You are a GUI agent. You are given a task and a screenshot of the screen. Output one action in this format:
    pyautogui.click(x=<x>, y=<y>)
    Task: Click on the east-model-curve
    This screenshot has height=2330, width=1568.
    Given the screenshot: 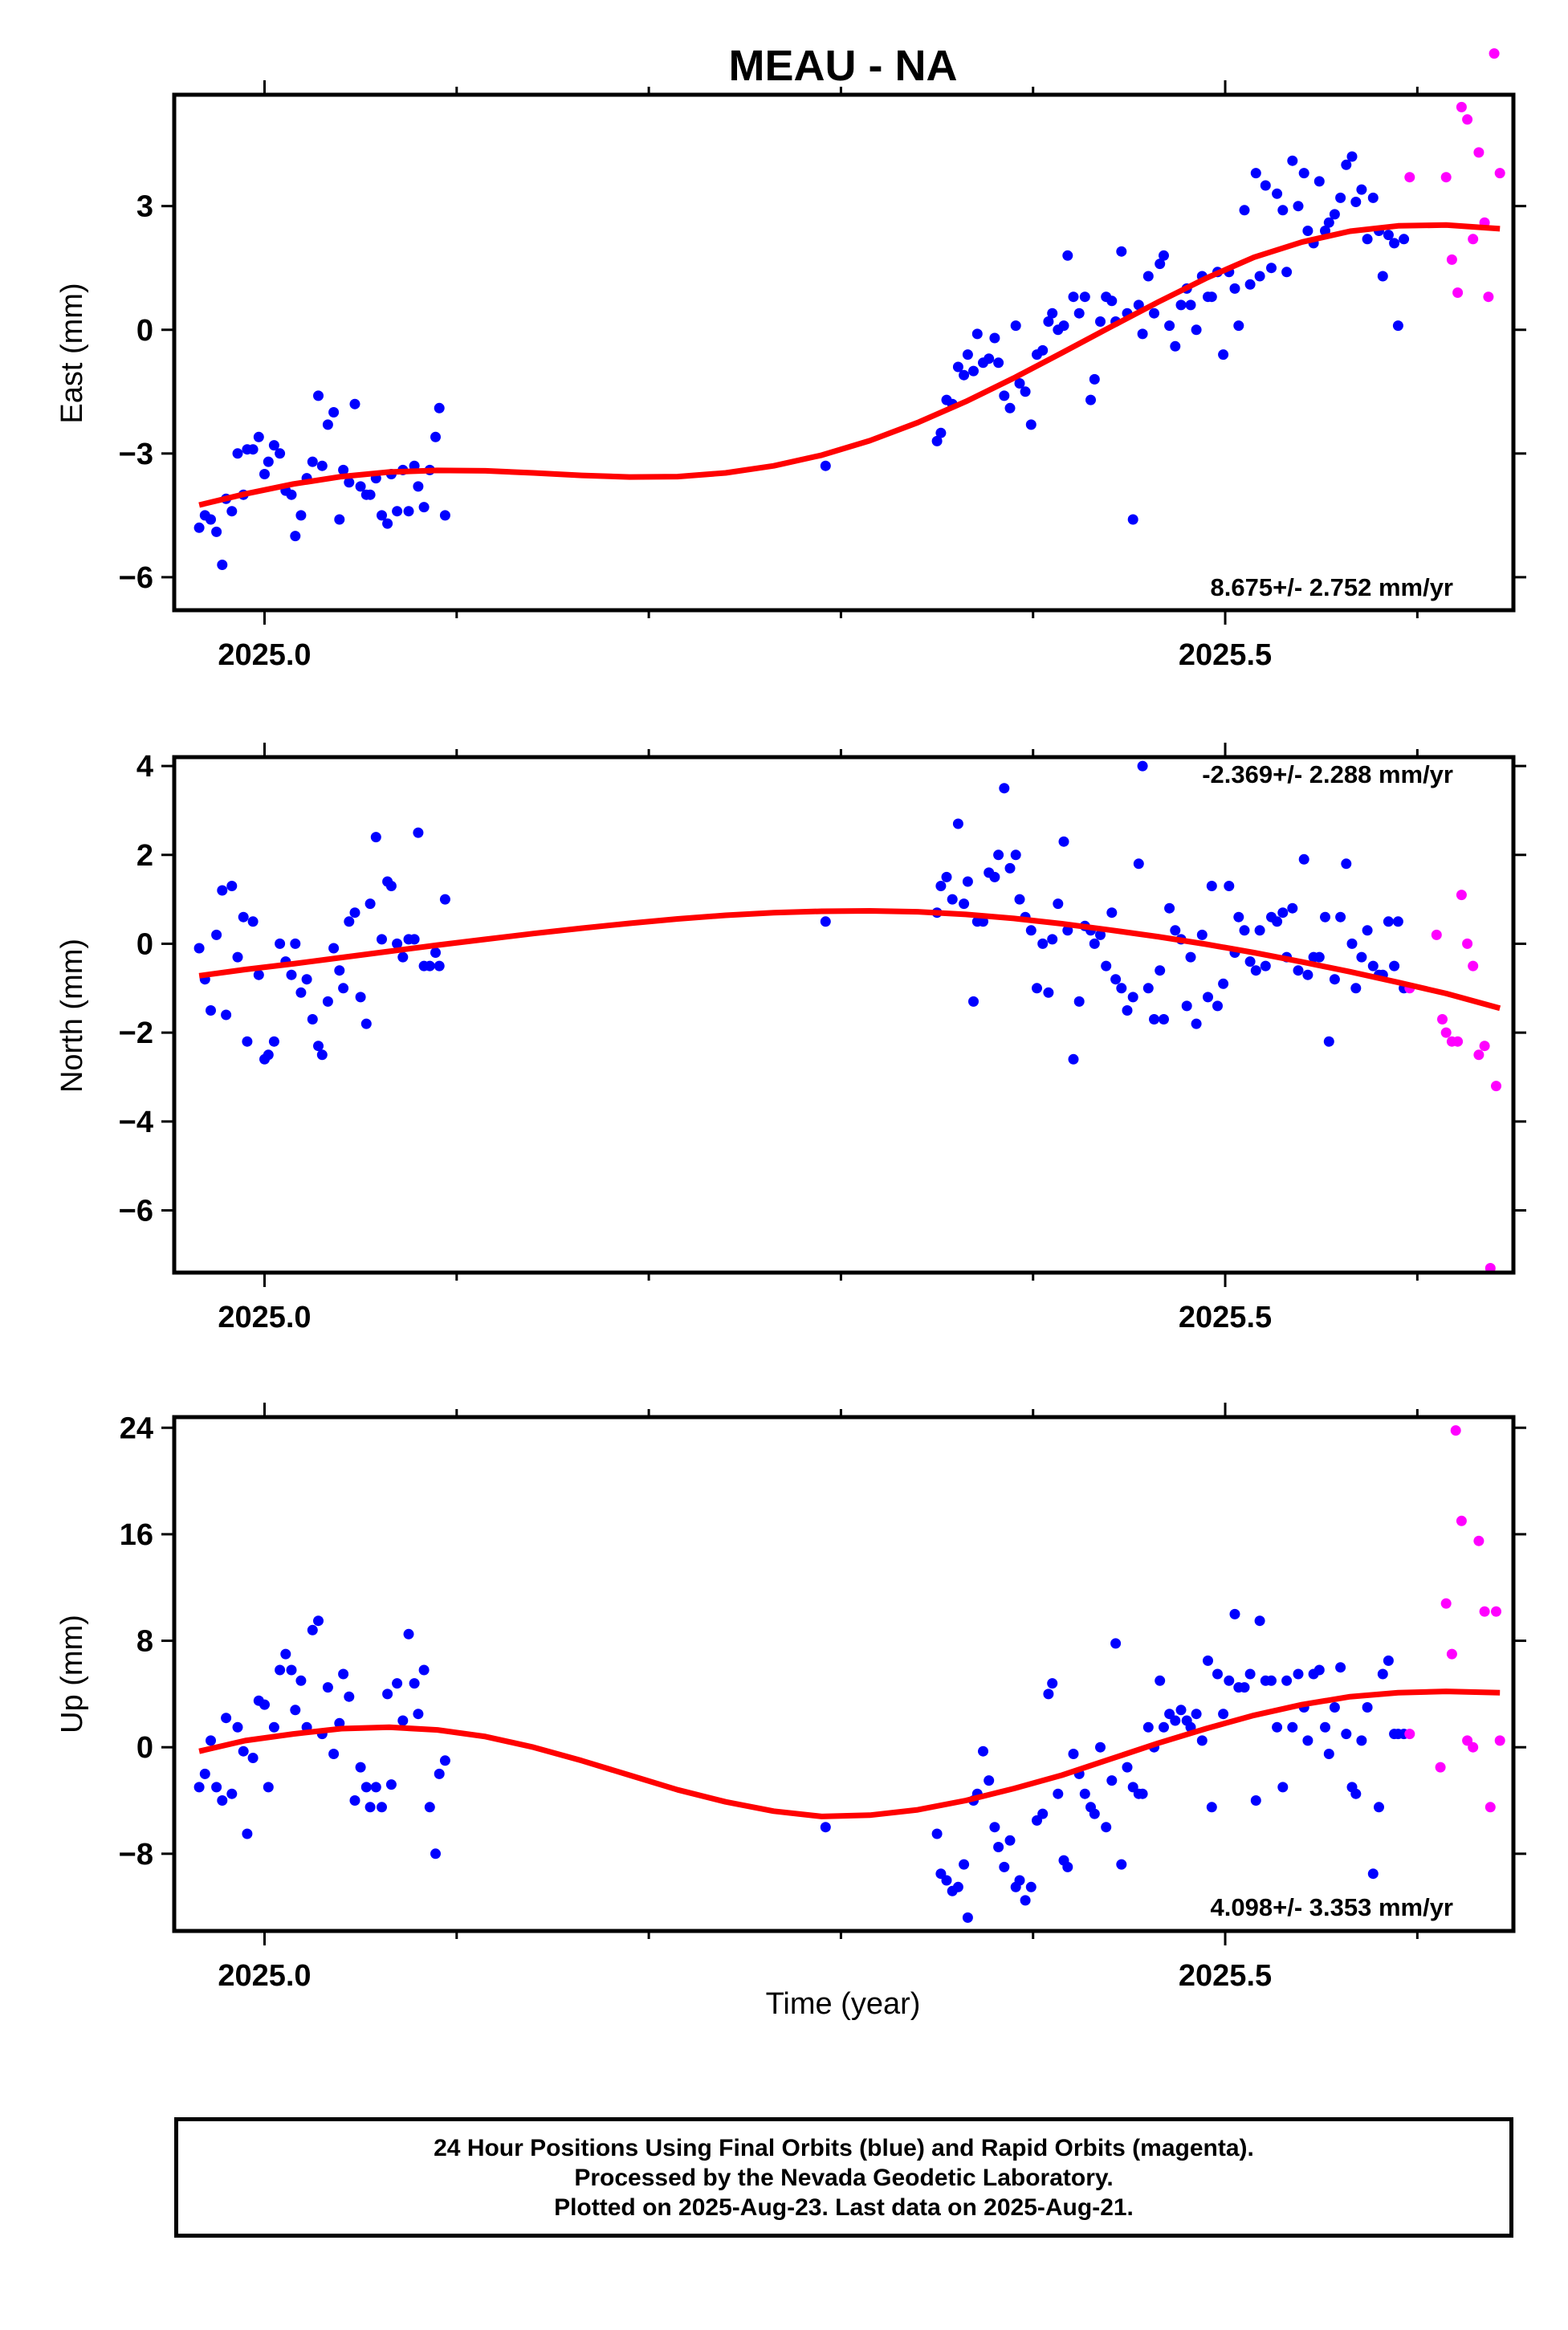 What is the action you would take?
    pyautogui.click(x=849, y=365)
    